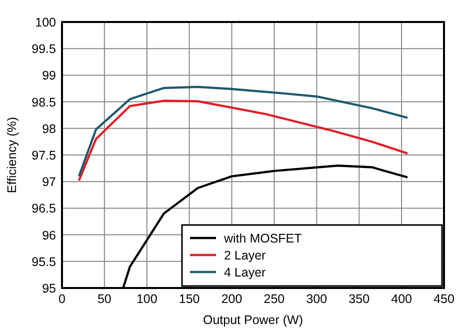 The width and height of the screenshot is (462, 334). Describe the element at coordinates (189, 299) in the screenshot. I see `x-tick-label: 150` at that location.